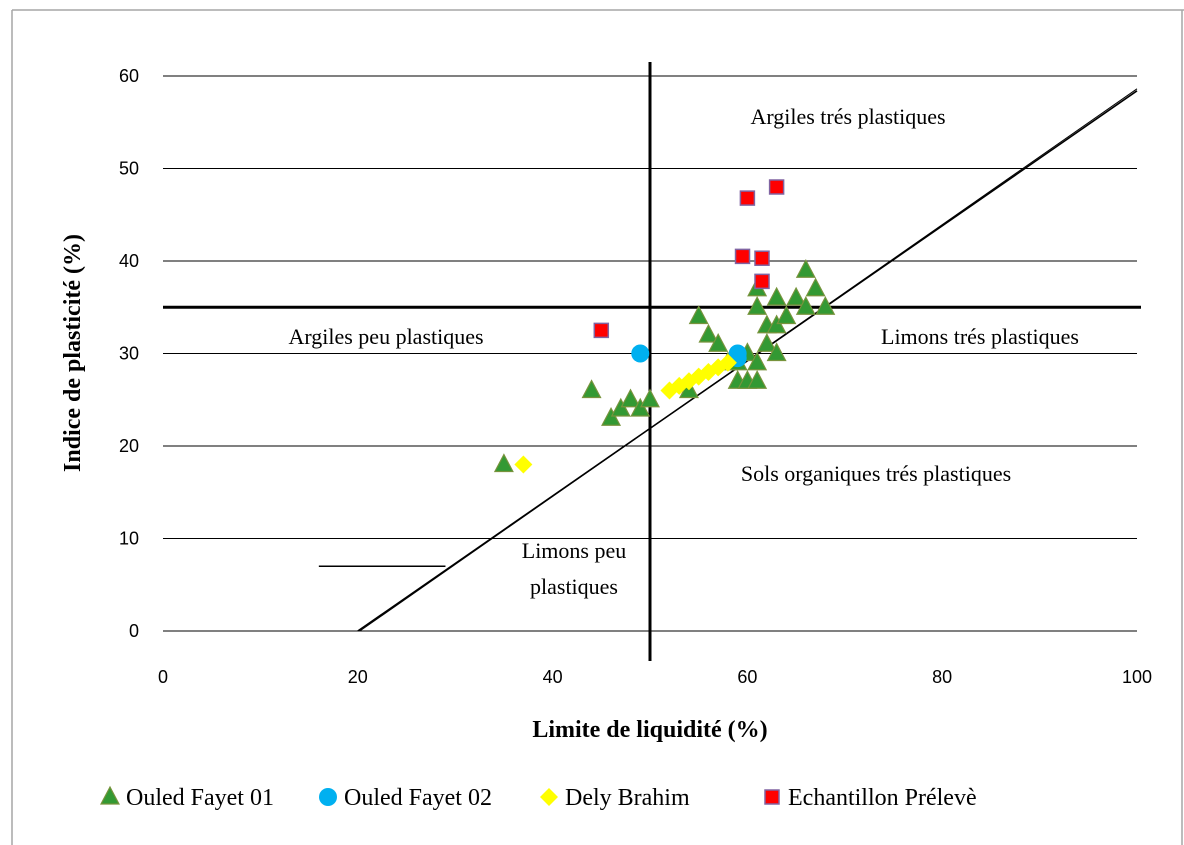  Describe the element at coordinates (664, 326) in the screenshot. I see `data-points` at that location.